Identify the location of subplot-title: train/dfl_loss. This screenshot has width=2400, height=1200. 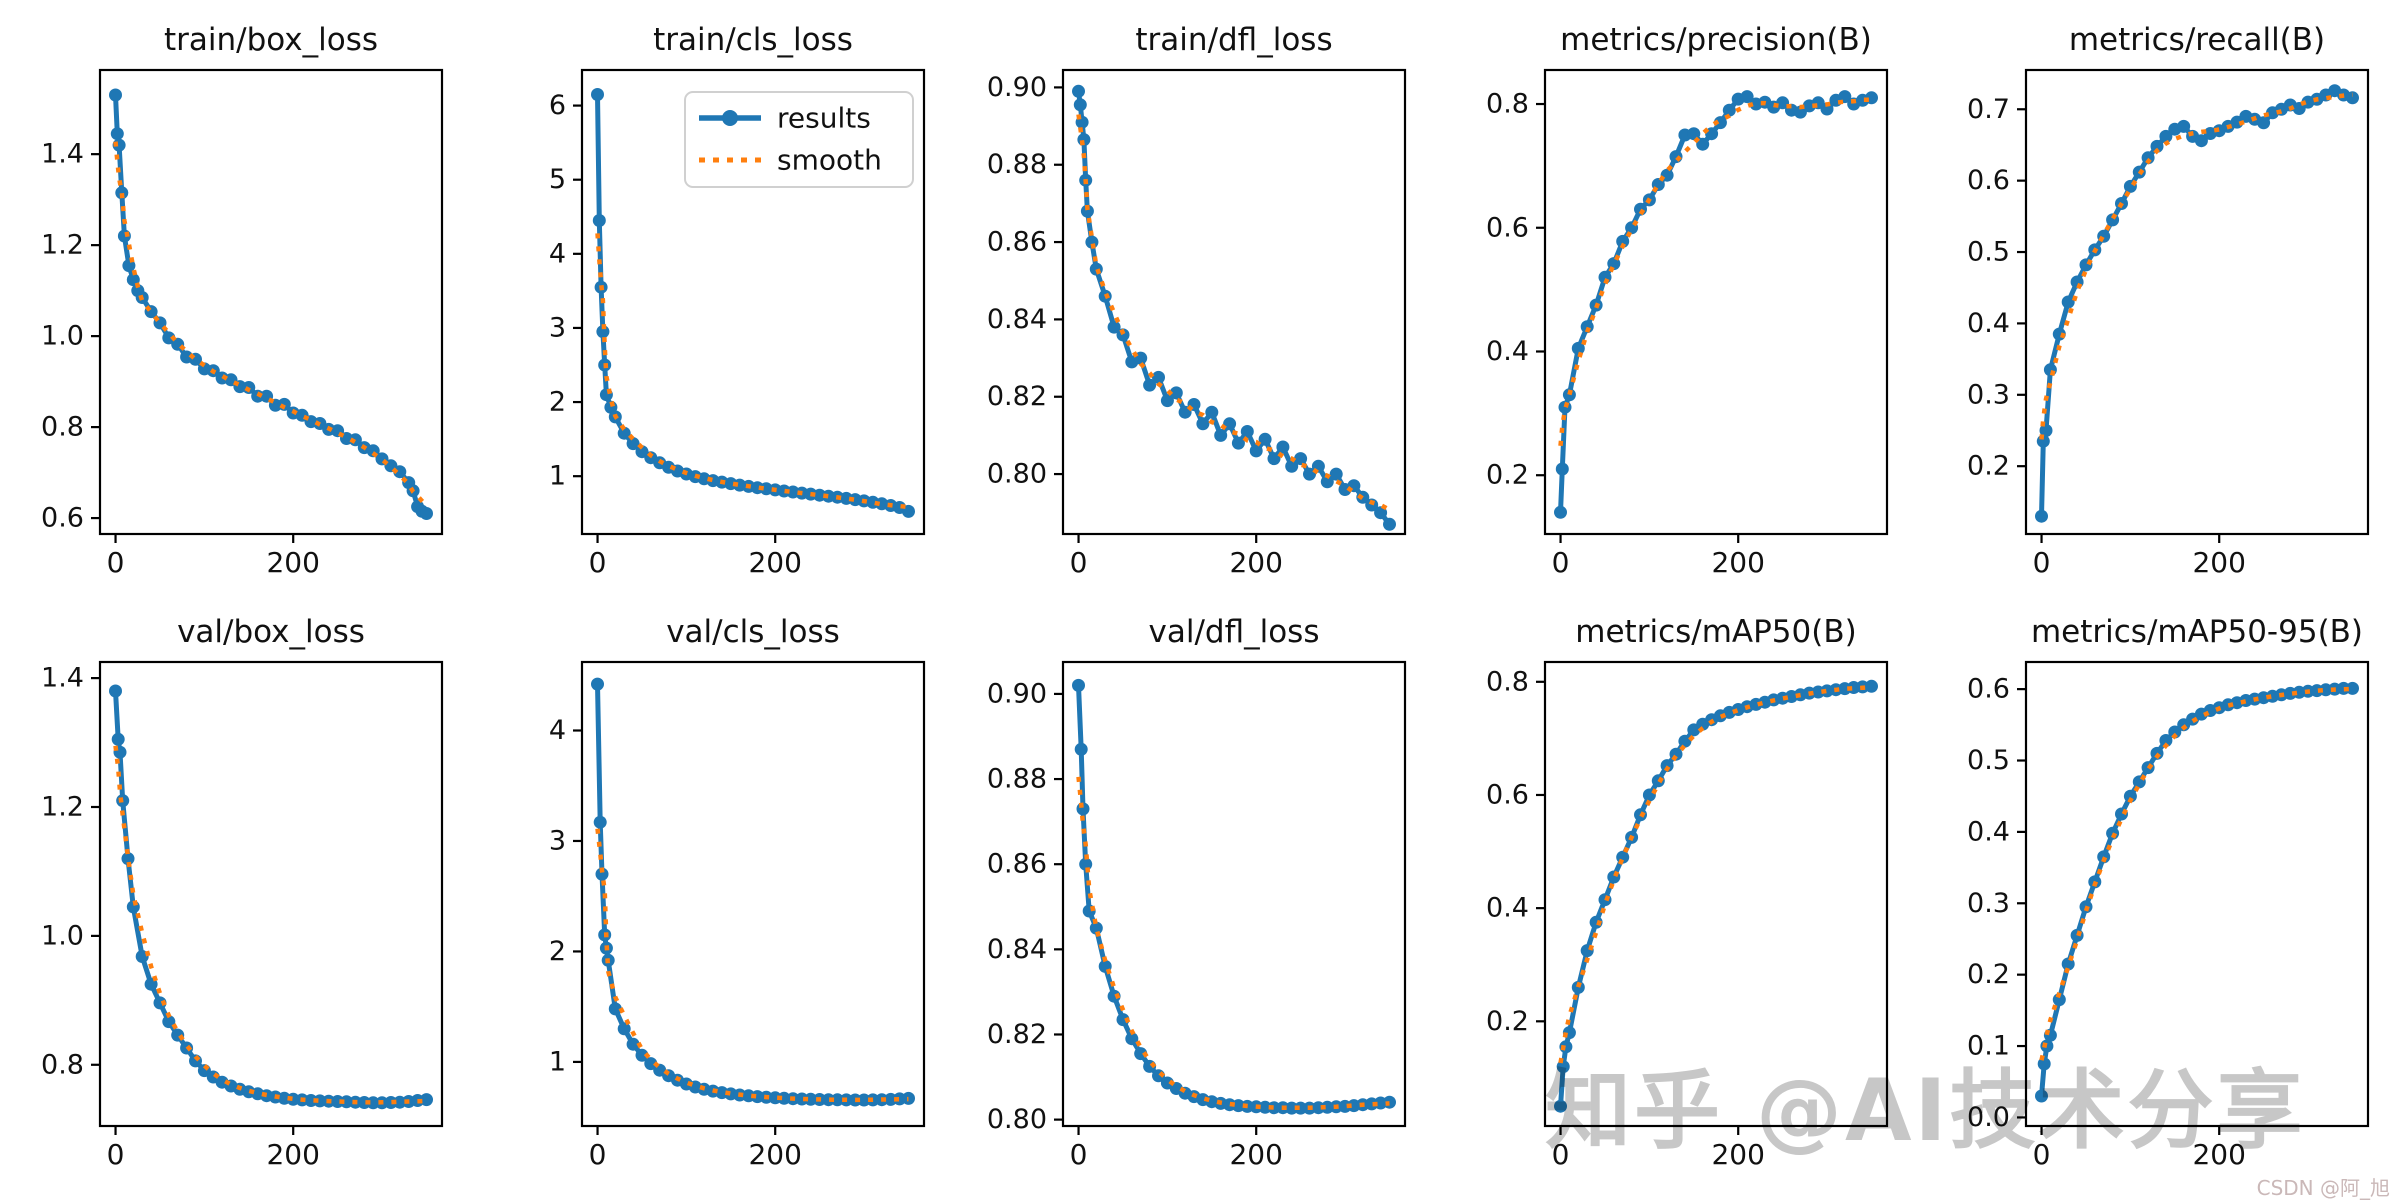
(1233, 40).